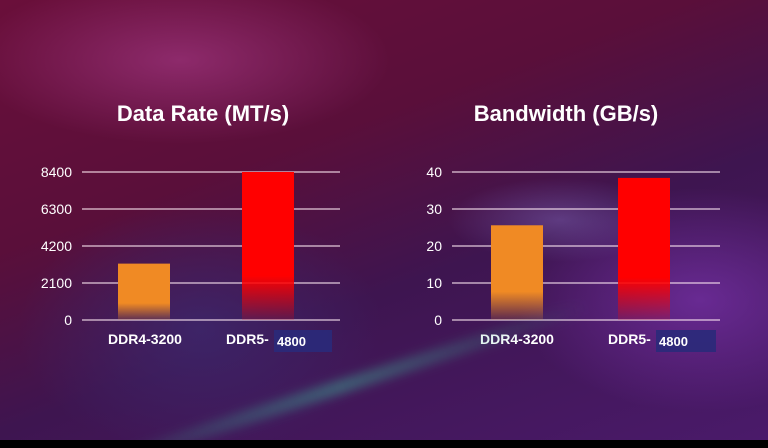  Describe the element at coordinates (434, 283) in the screenshot. I see `y-tick-label: 10` at that location.